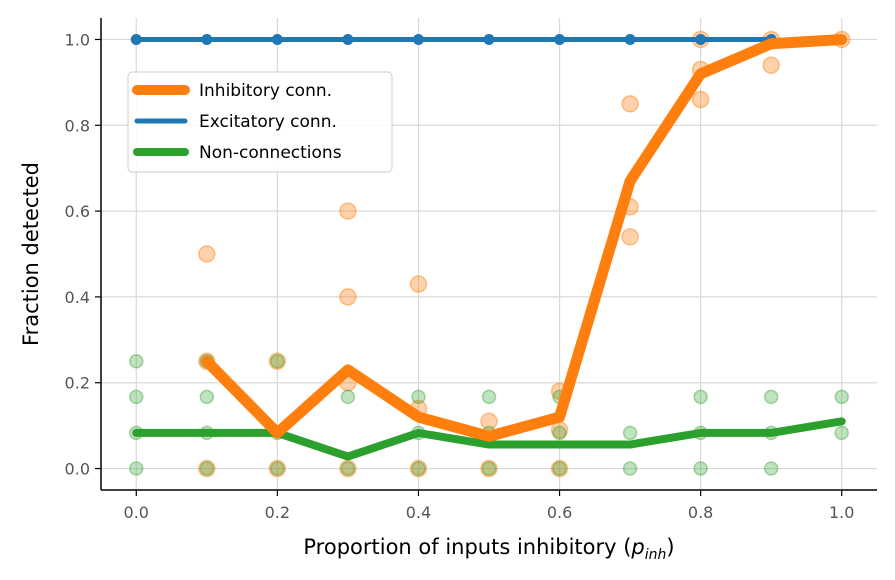  Describe the element at coordinates (77, 125) in the screenshot. I see `y-tick-label: 0.8` at that location.